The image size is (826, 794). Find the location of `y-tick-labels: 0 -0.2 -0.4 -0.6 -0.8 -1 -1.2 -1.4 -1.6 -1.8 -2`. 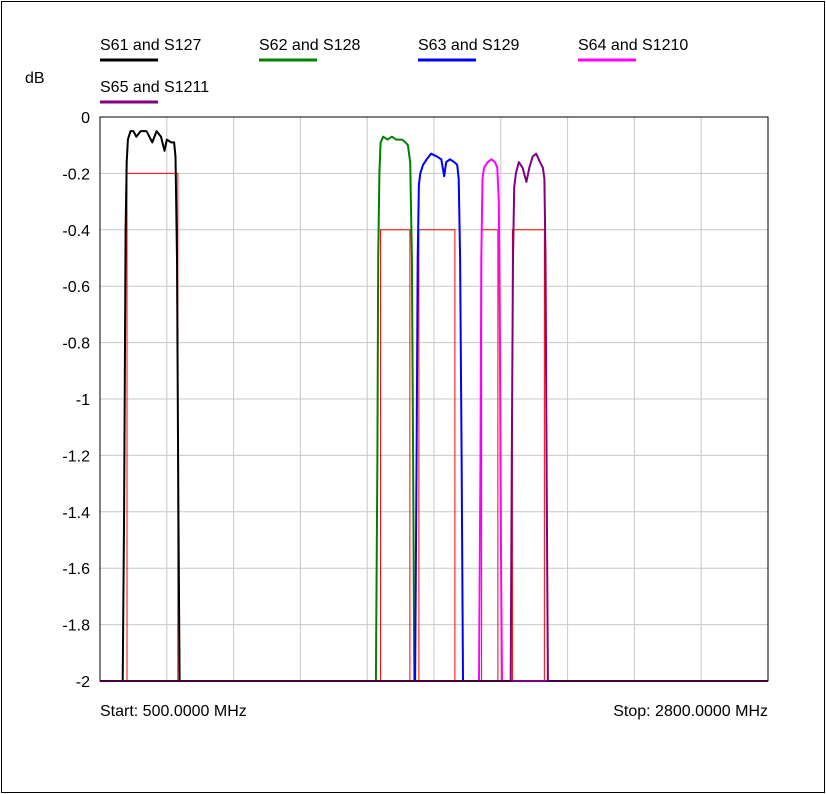

y-tick-labels: 0 -0.2 -0.4 -0.6 -0.8 -1 -1.2 -1.4 -1.6 -1.8 -2 is located at coordinates (76, 400).